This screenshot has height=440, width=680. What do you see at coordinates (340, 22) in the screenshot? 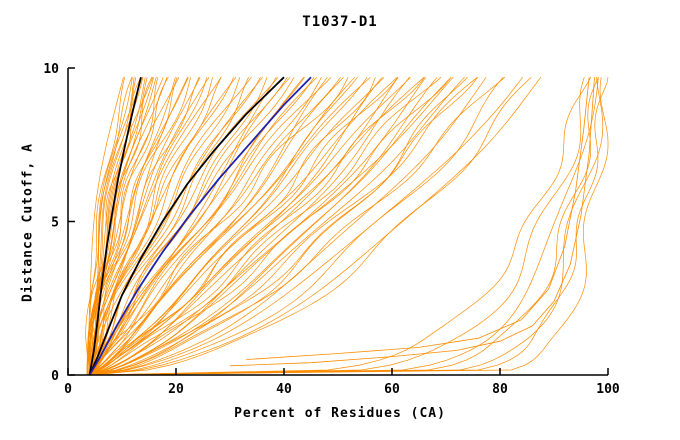
I see `chart-title: T1037-D1` at bounding box center [340, 22].